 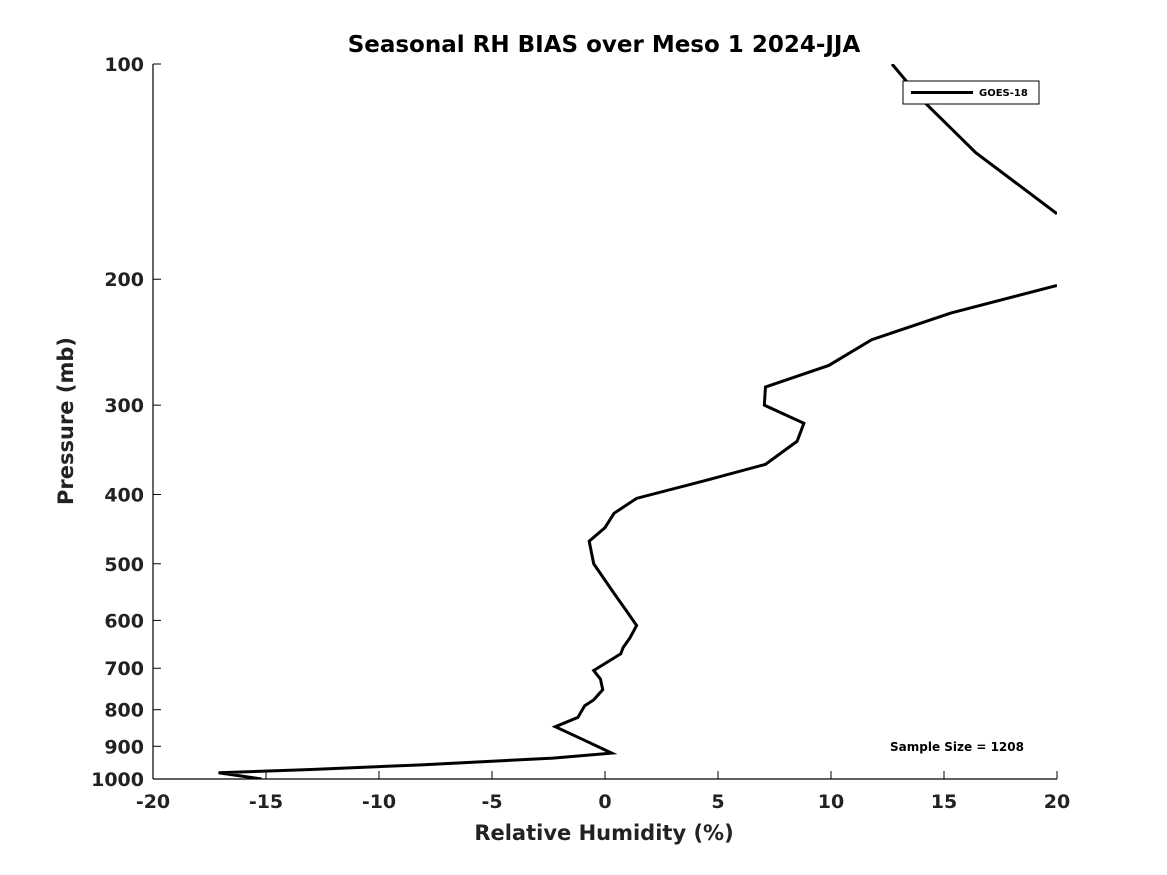 What do you see at coordinates (124, 65) in the screenshot?
I see `y-tick-label: 100` at bounding box center [124, 65].